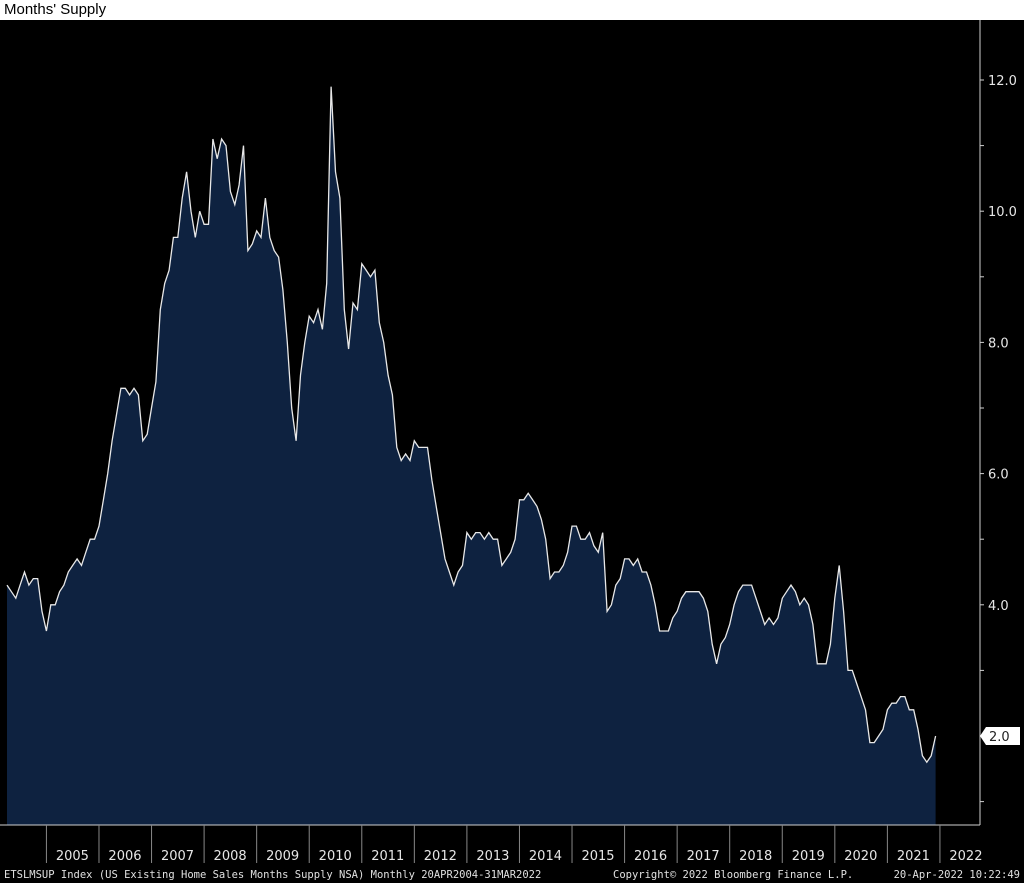 The width and height of the screenshot is (1024, 883). Describe the element at coordinates (998, 606) in the screenshot. I see `y-tick-label: 4.0` at that location.